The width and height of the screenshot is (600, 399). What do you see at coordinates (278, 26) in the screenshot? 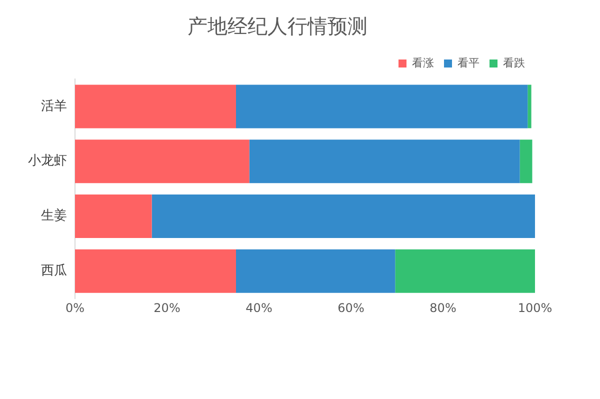
I see `chart-title: 产地经纪人行情预测` at bounding box center [278, 26].